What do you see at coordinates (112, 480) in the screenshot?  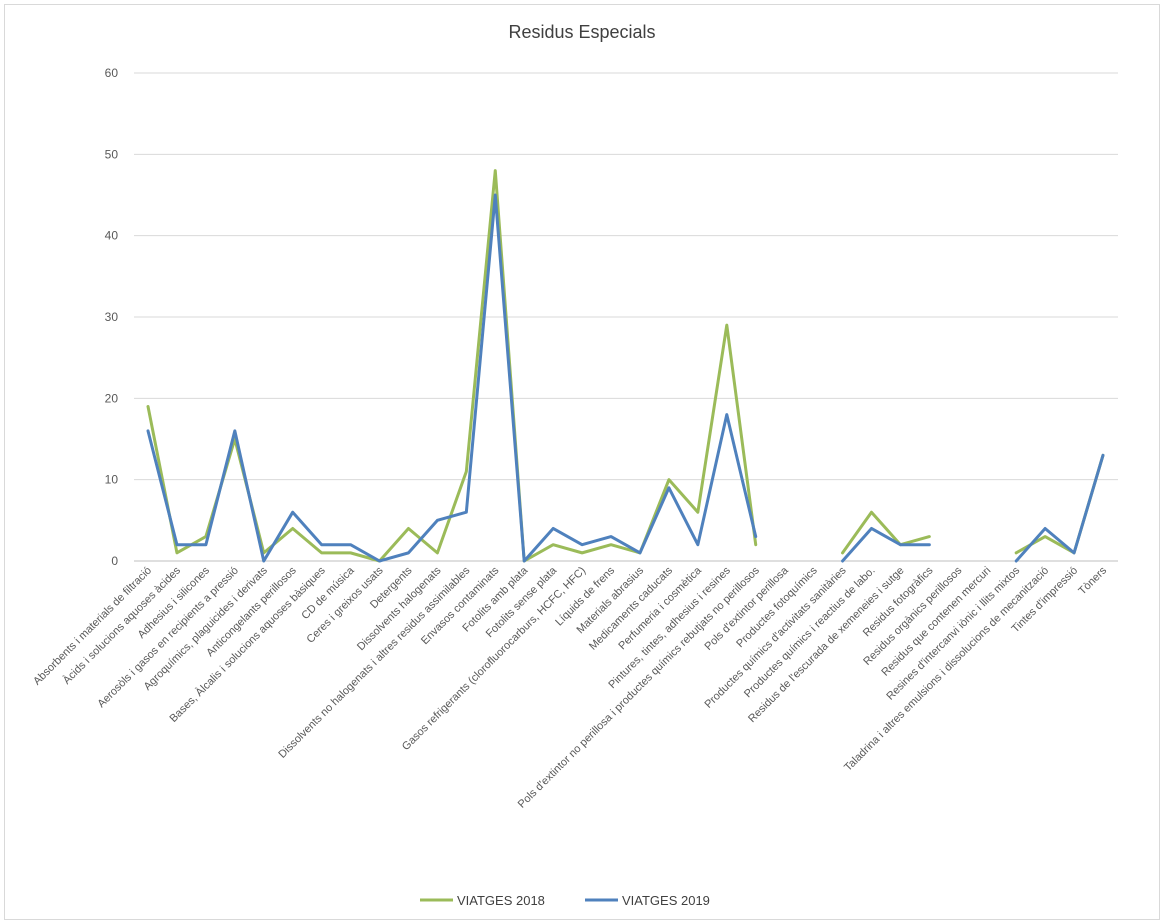 I see `y-tick-label: 10` at bounding box center [112, 480].